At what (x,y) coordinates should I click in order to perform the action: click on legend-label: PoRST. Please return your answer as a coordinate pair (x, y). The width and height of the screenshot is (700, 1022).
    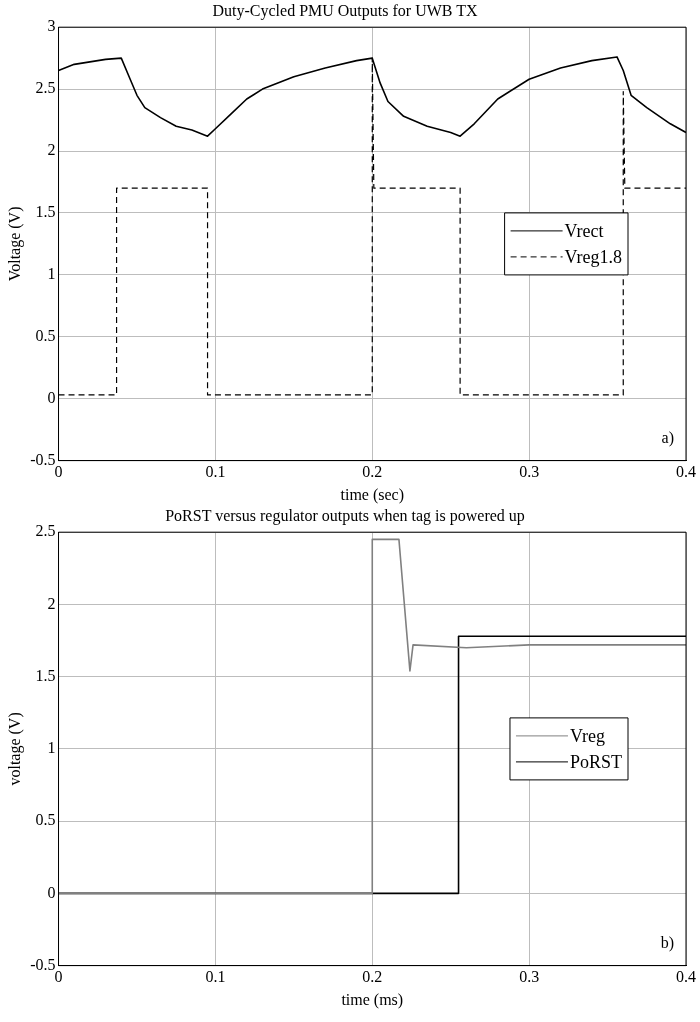
    Looking at the image, I should click on (596, 761).